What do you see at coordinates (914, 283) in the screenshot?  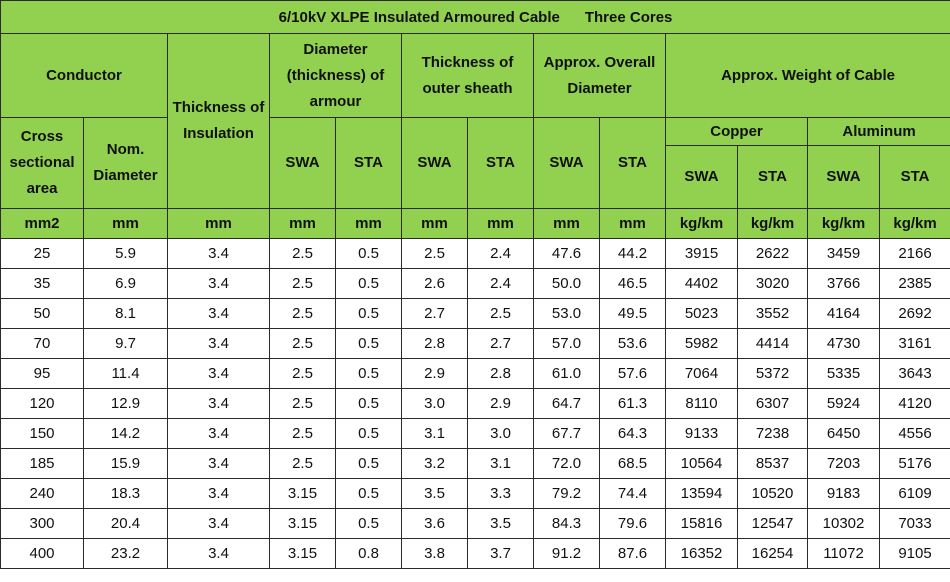 I see `table-cell: 2385` at bounding box center [914, 283].